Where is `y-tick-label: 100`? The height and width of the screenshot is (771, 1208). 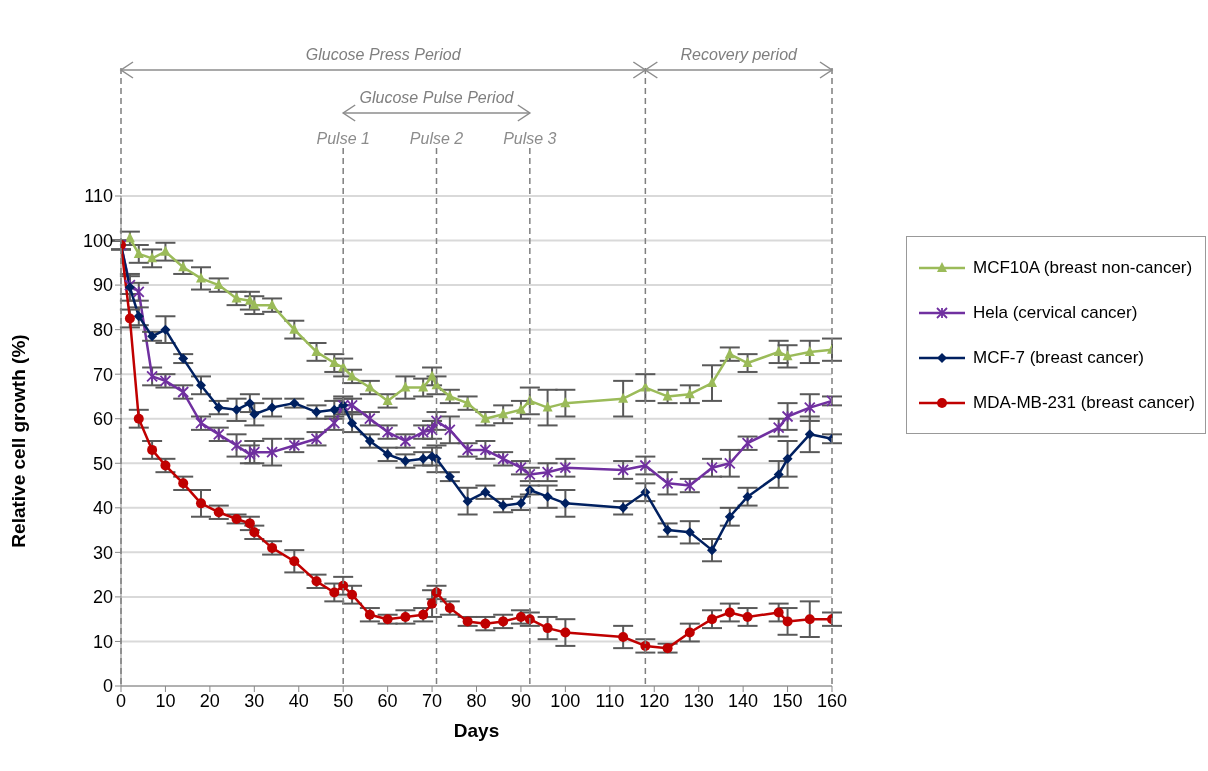 y-tick-label: 100 is located at coordinates (97, 240).